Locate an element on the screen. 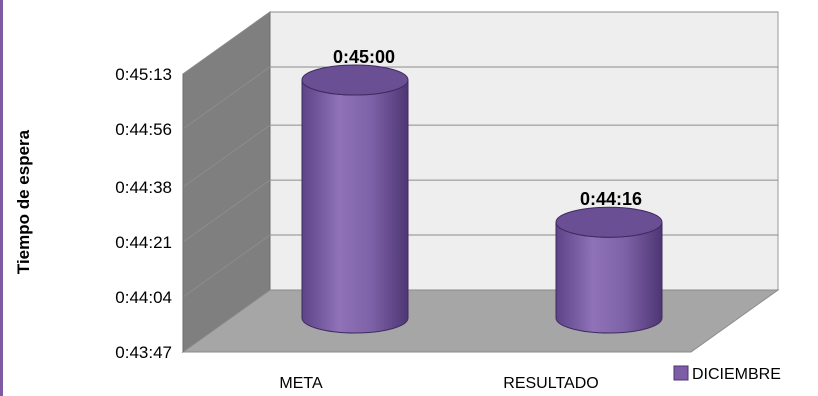  bar-resultado is located at coordinates (609, 270).